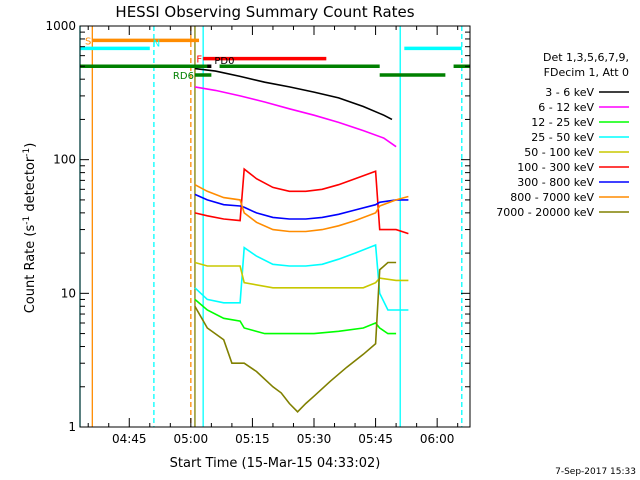  I want to click on series-line-800-7000-kev, so click(301, 208).